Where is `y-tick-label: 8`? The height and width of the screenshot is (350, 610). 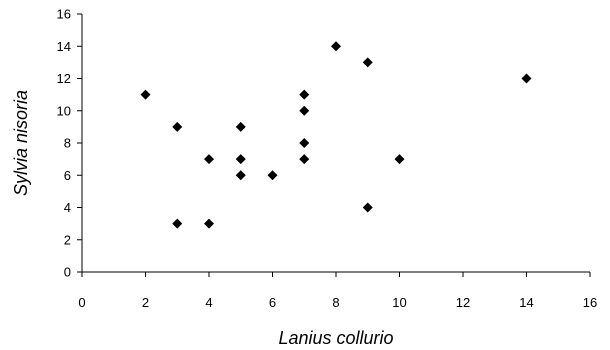
y-tick-label: 8 is located at coordinates (67, 143).